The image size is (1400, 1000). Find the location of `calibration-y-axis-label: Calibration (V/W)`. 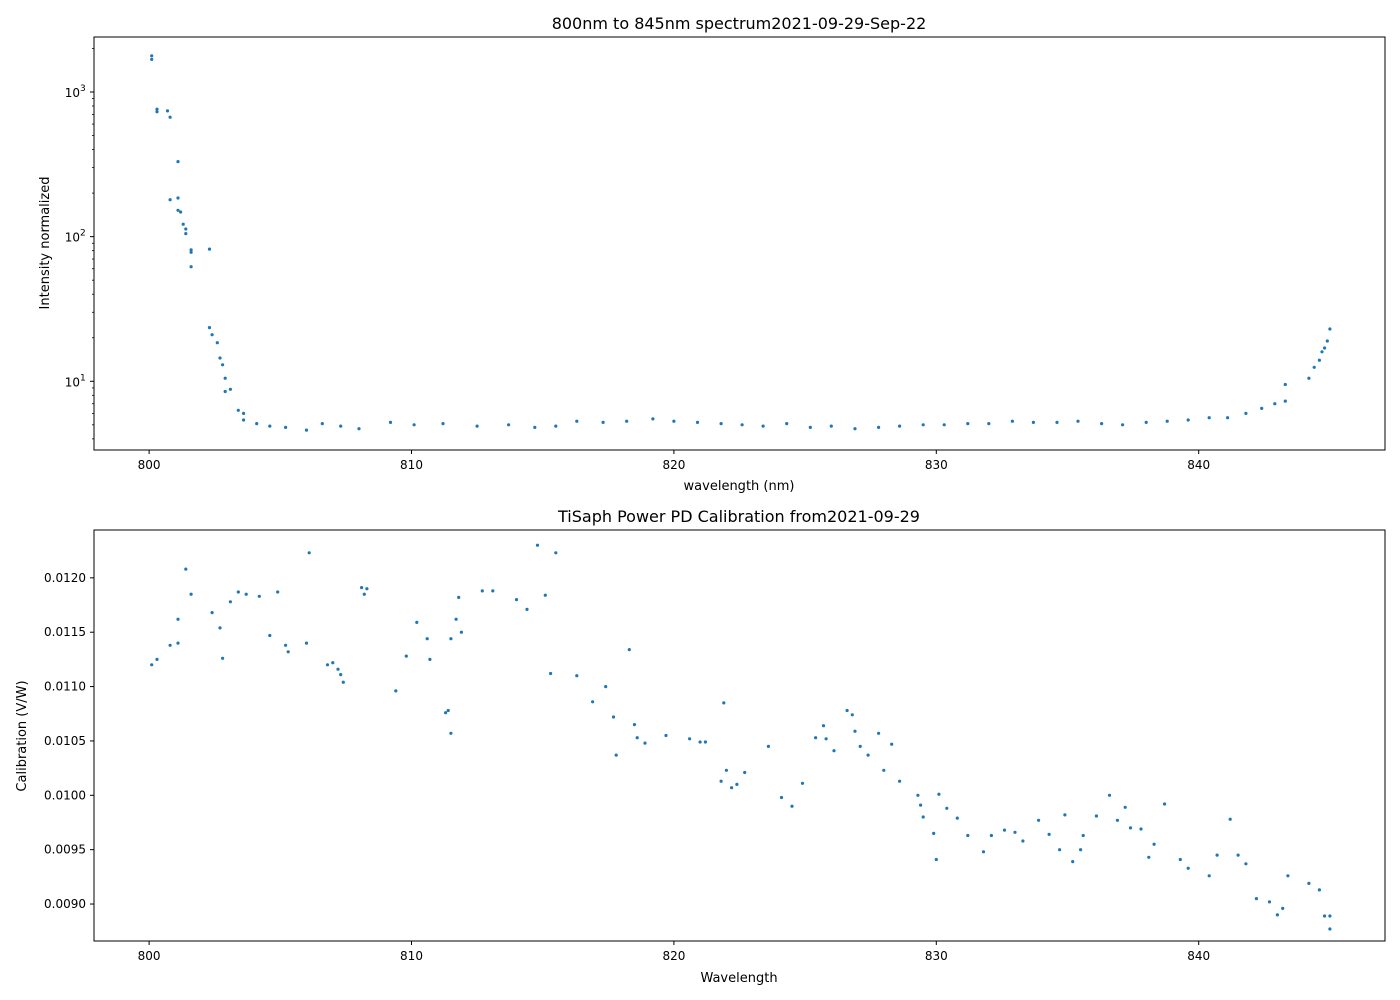

calibration-y-axis-label: Calibration (V/W) is located at coordinates (22, 735).